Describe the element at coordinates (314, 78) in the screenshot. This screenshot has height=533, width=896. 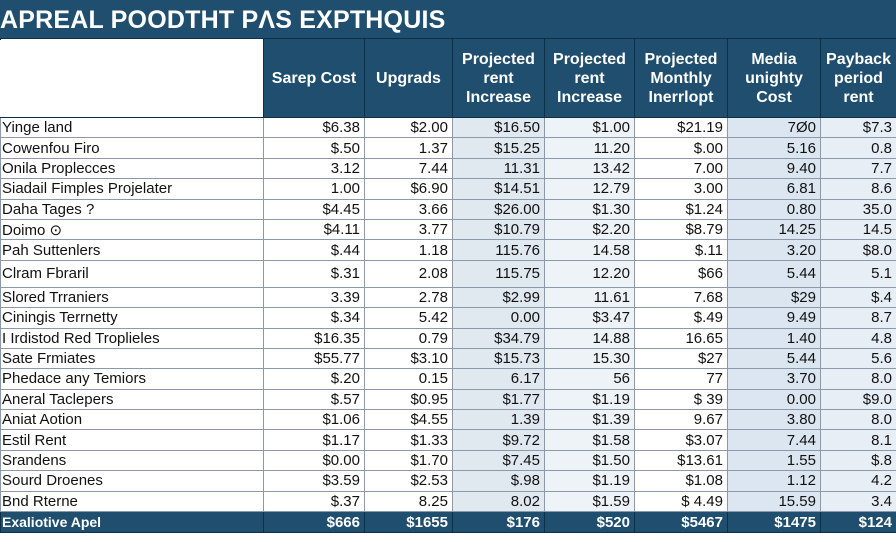
I see `column-header: Sarep Cost` at that location.